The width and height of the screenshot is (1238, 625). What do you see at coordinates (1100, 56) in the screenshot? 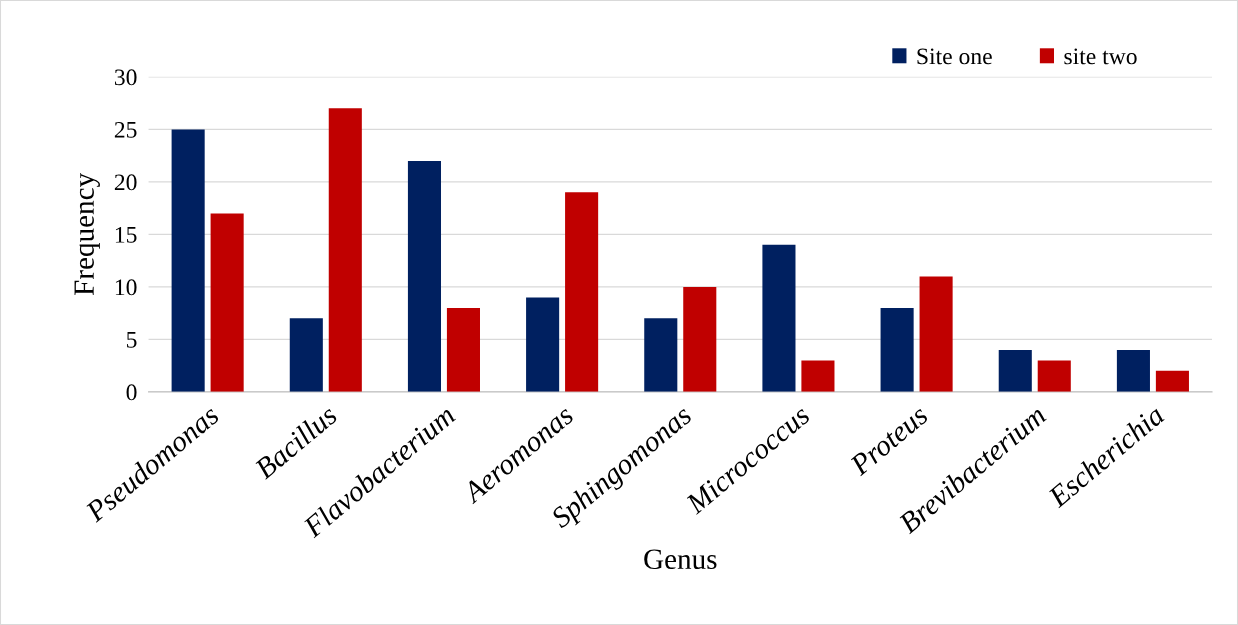
I see `legend-label: site two` at bounding box center [1100, 56].